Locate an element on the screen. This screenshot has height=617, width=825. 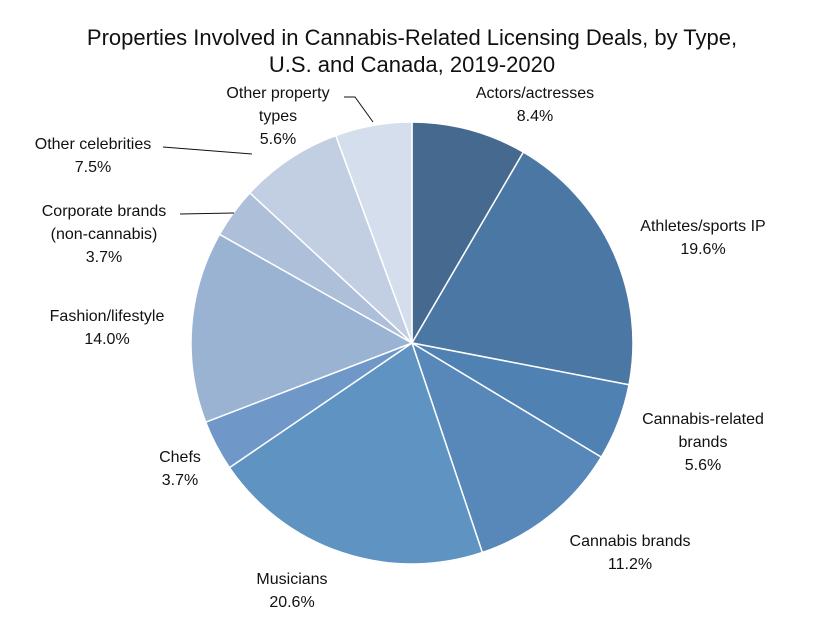
slice-category-label: (non-cannabis) is located at coordinates (104, 234).